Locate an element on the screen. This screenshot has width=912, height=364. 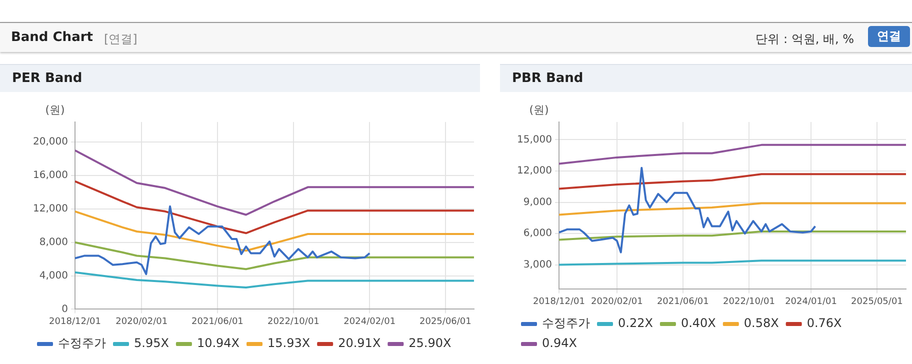
y-tick-label: 0 is located at coordinates (65, 309).